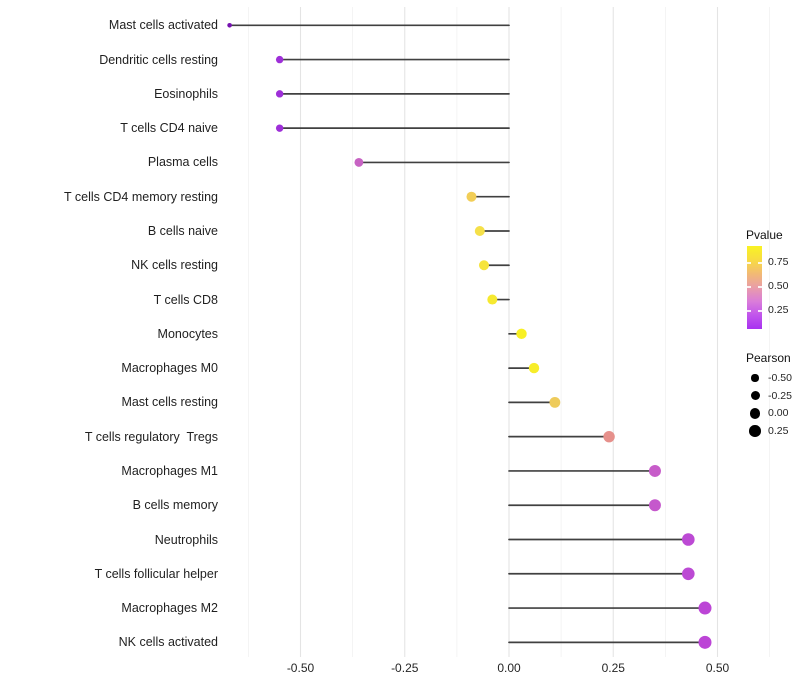 The height and width of the screenshot is (700, 800). I want to click on pearson-legend: Pearson -0.50 -0.25 0.00 0.25, so click(773, 398).